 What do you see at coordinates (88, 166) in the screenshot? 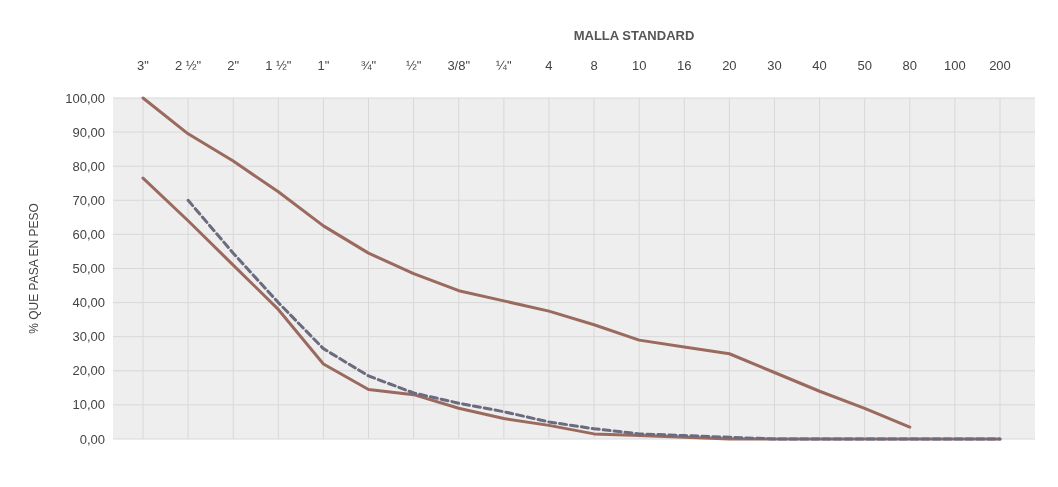
I see `y-tick-label: 80,00` at bounding box center [88, 166].